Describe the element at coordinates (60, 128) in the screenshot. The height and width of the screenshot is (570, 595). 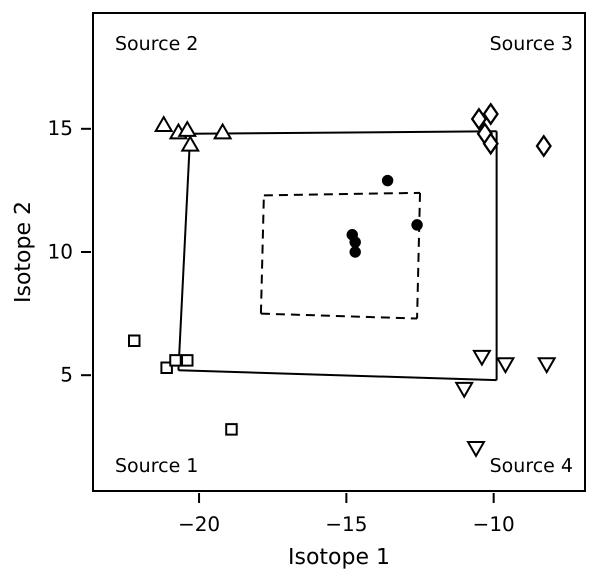
I see `y-tick-label: 15` at that location.